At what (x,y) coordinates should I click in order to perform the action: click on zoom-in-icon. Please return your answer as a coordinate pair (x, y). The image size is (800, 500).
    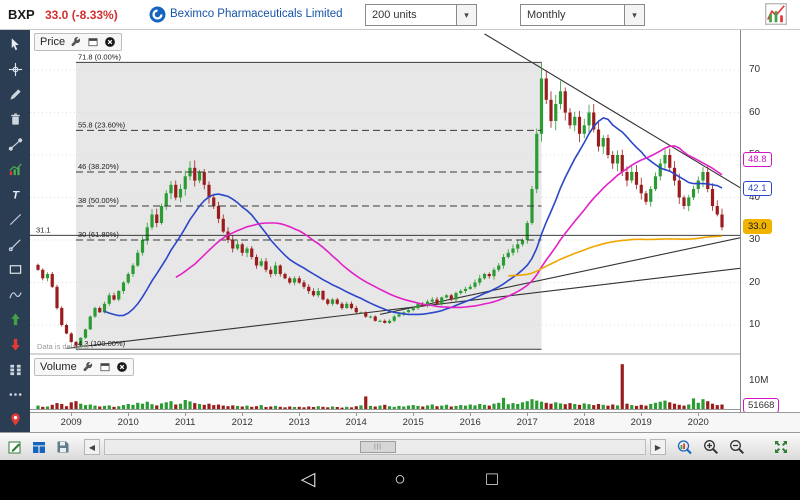
    Looking at the image, I should click on (711, 447).